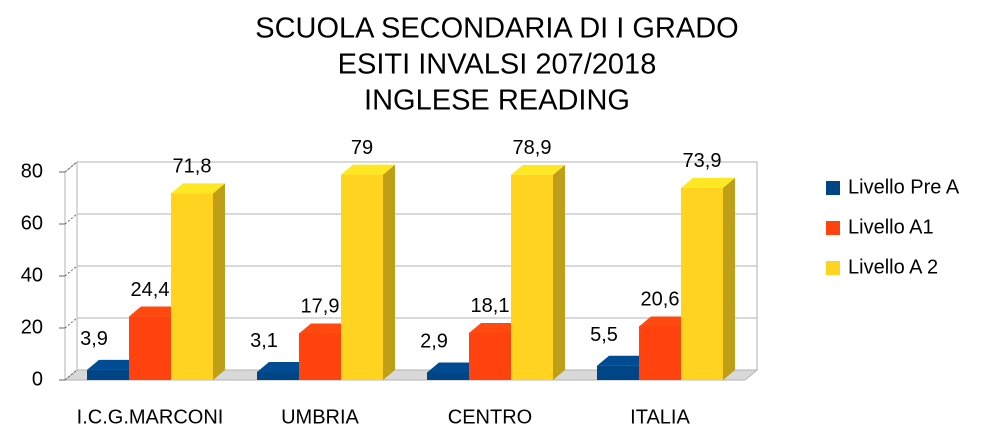 The image size is (994, 432). What do you see at coordinates (32, 275) in the screenshot?
I see `y-tick-label: 40` at bounding box center [32, 275].